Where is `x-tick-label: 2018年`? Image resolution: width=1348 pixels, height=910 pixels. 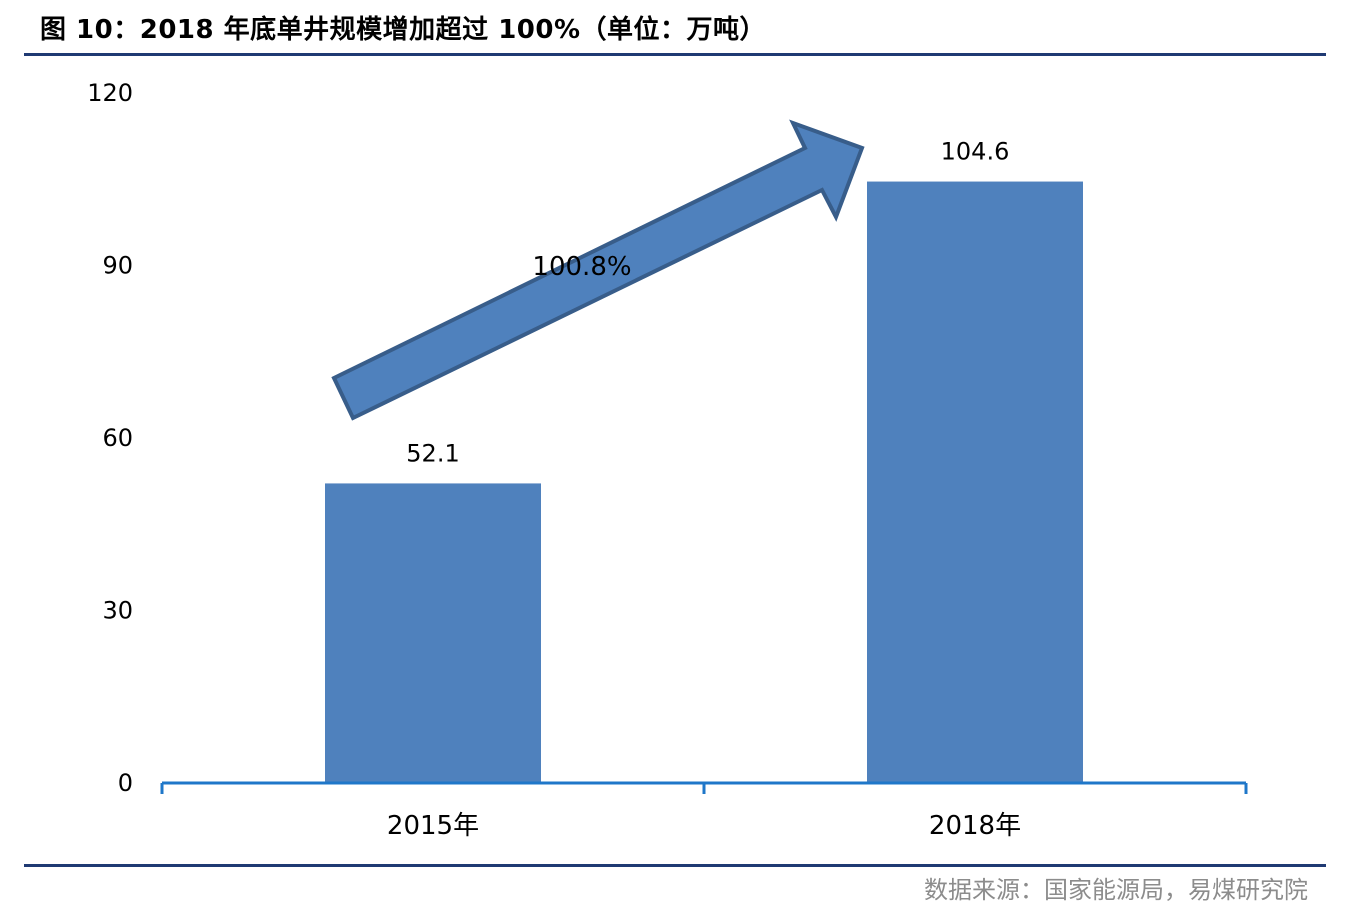
x-tick-label: 2018年 is located at coordinates (975, 826).